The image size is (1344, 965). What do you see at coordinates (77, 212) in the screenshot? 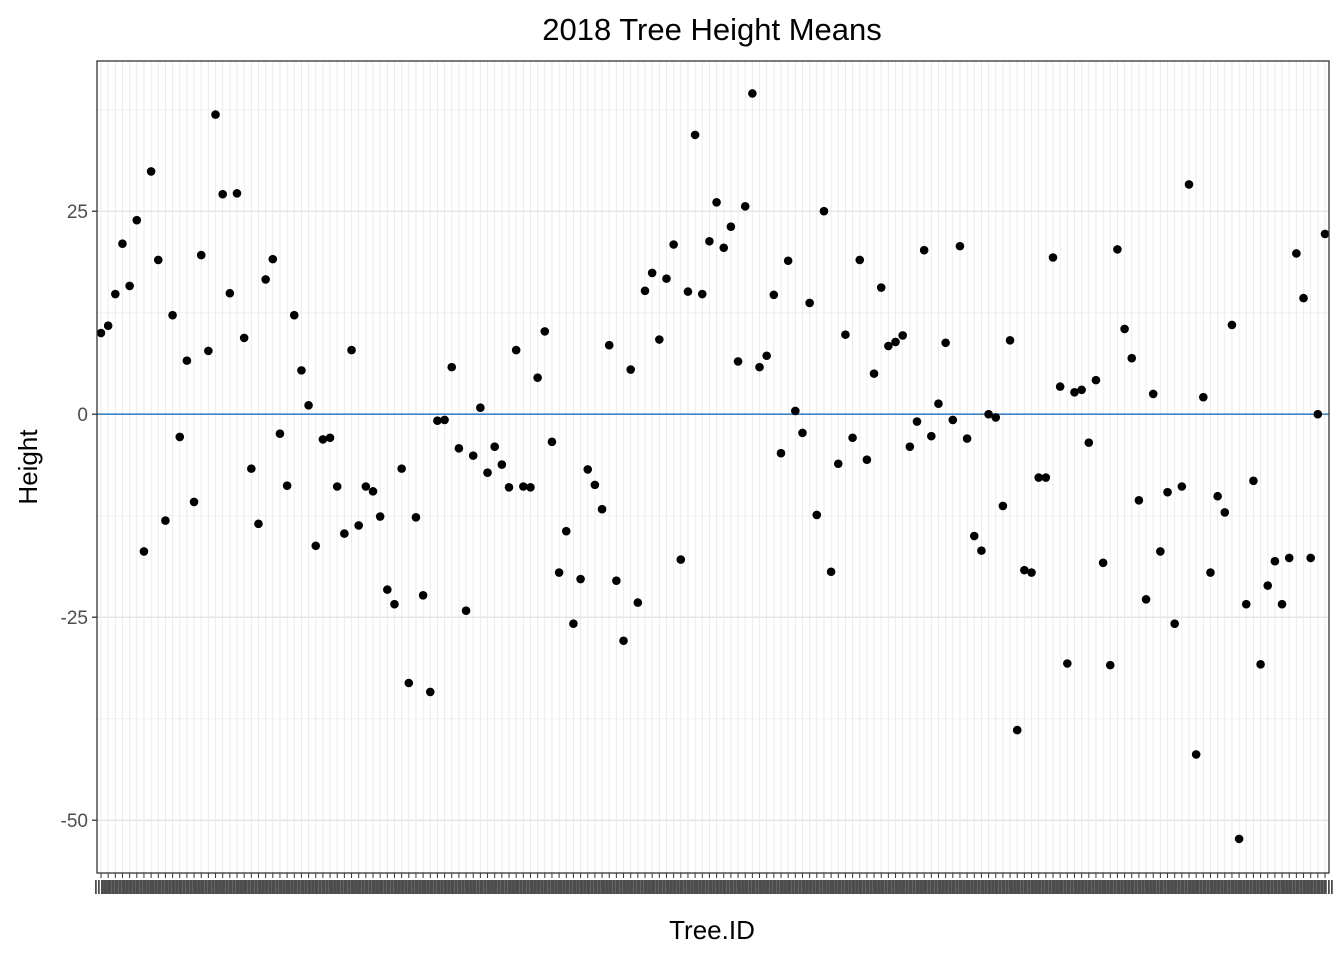
I see `y-tick-label: 25` at bounding box center [77, 212].